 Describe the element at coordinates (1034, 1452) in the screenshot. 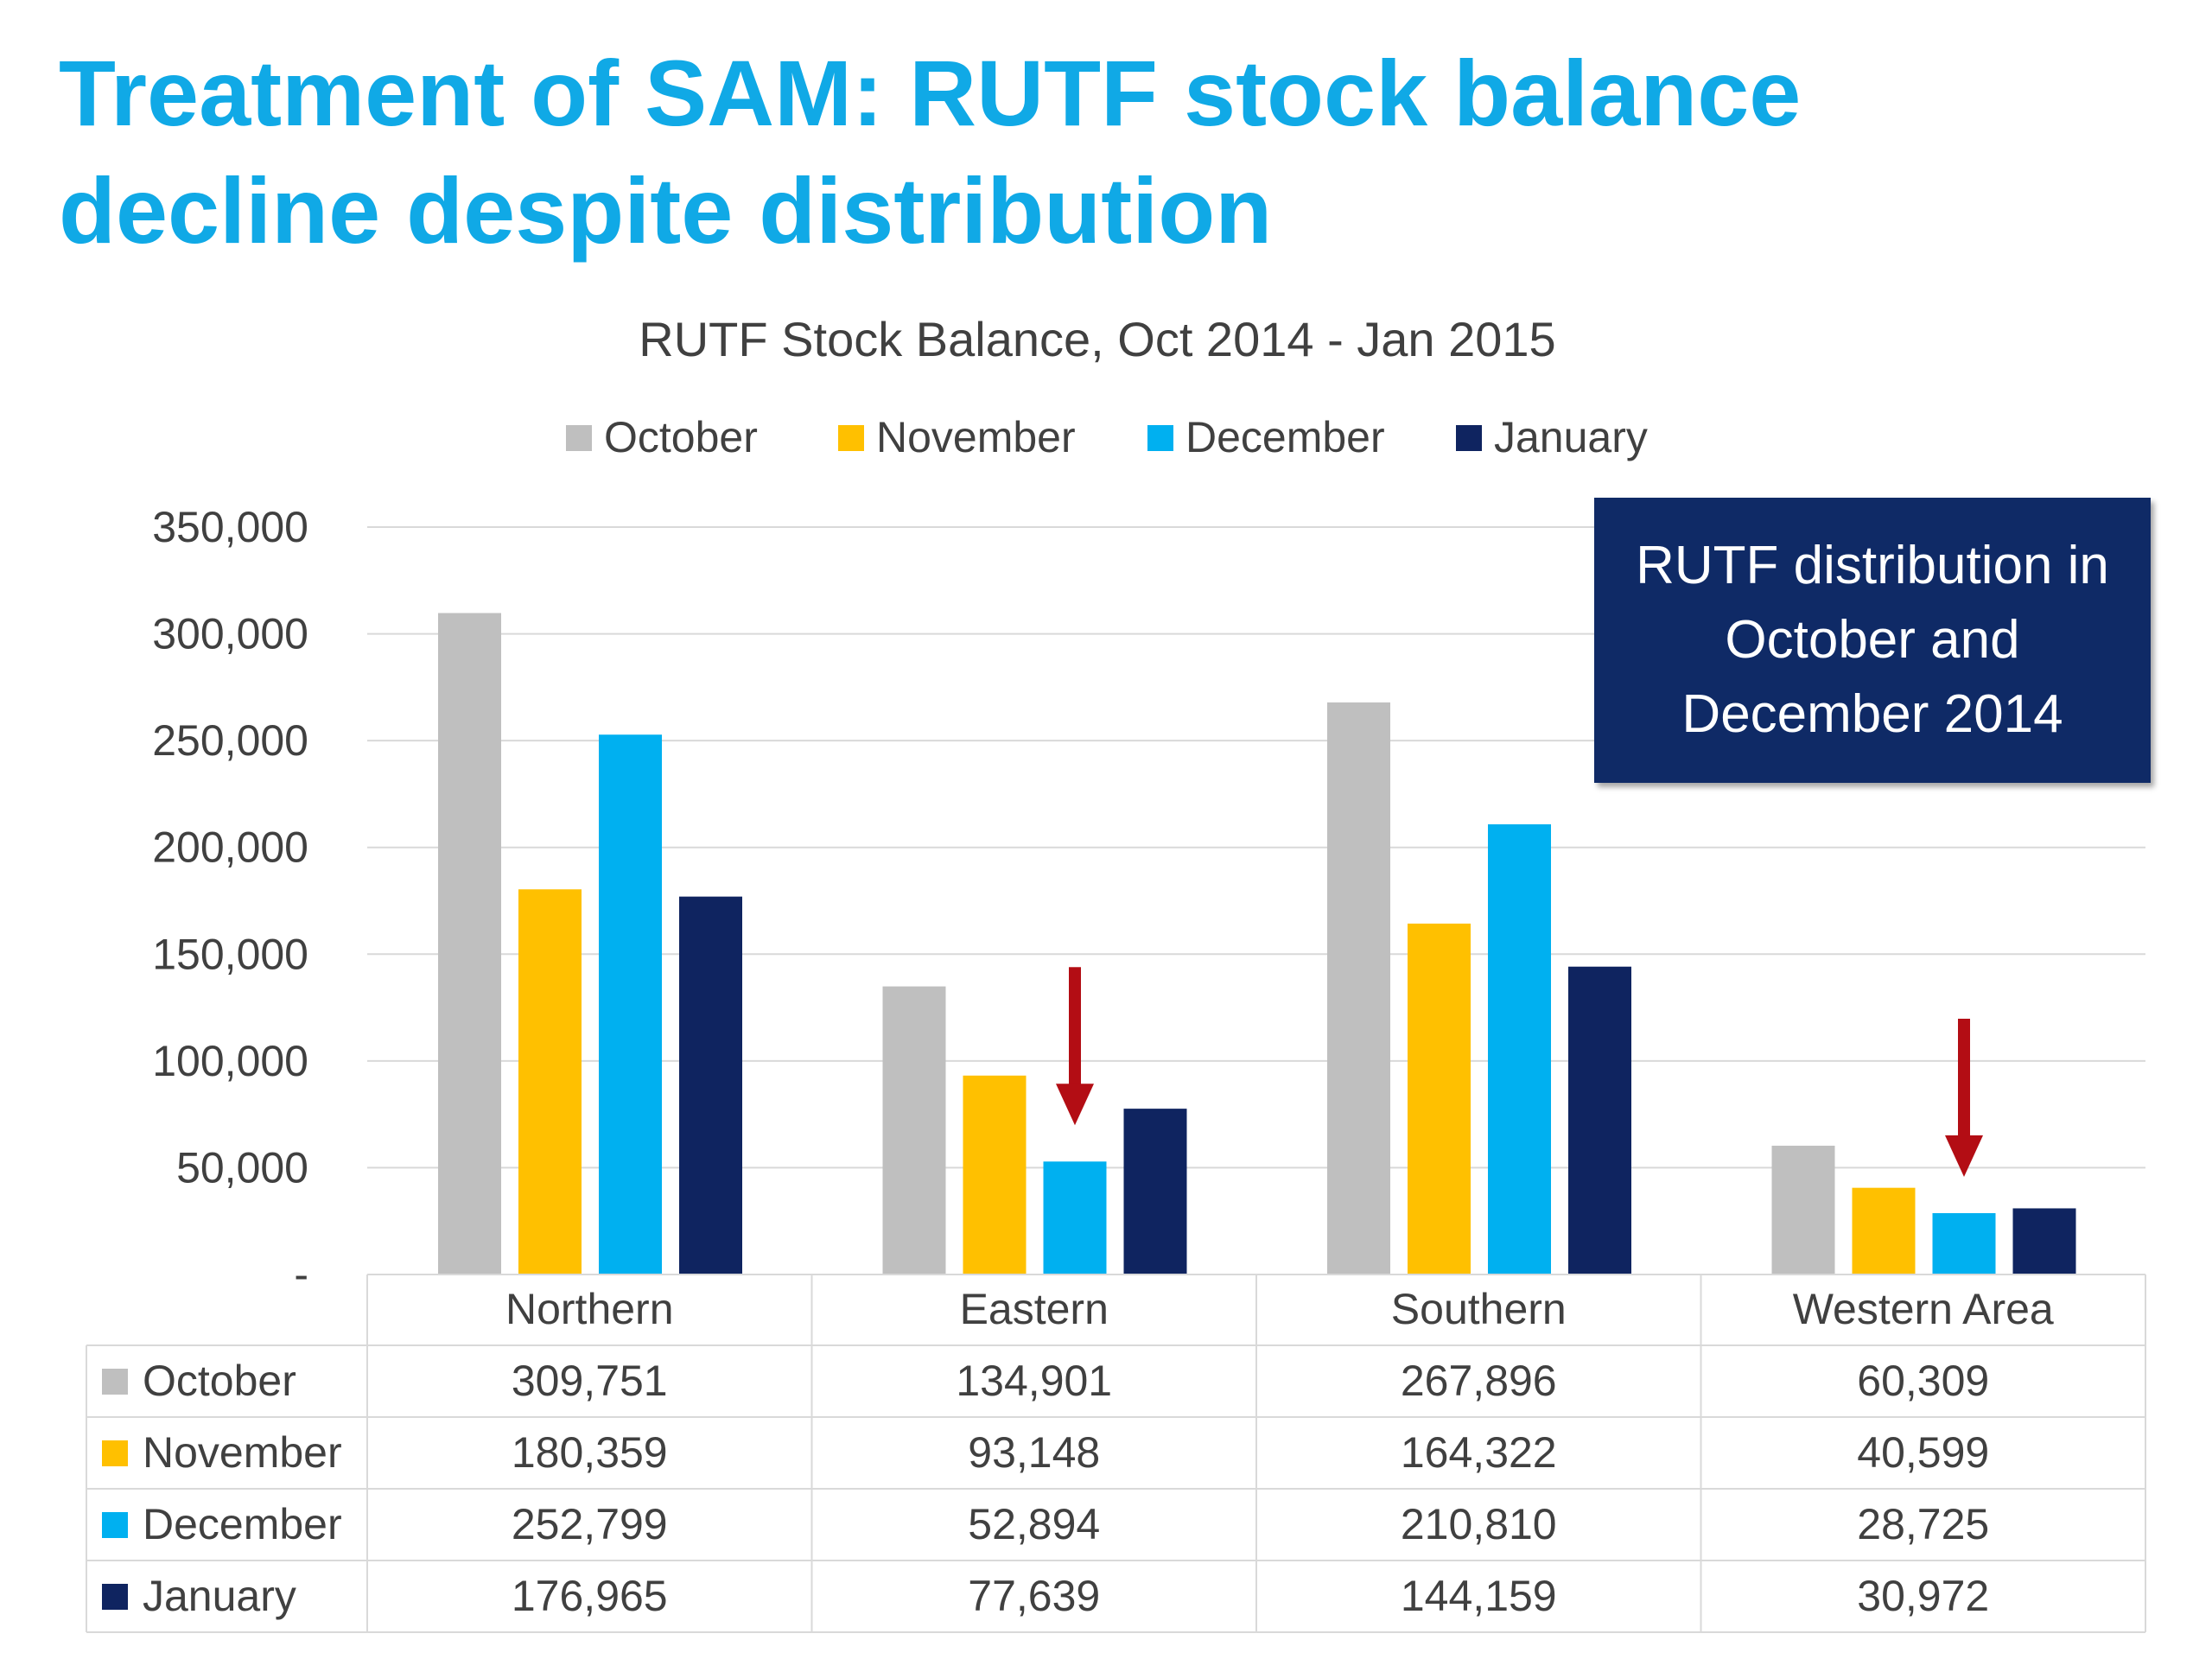

I see `table-cell: 93,148` at that location.